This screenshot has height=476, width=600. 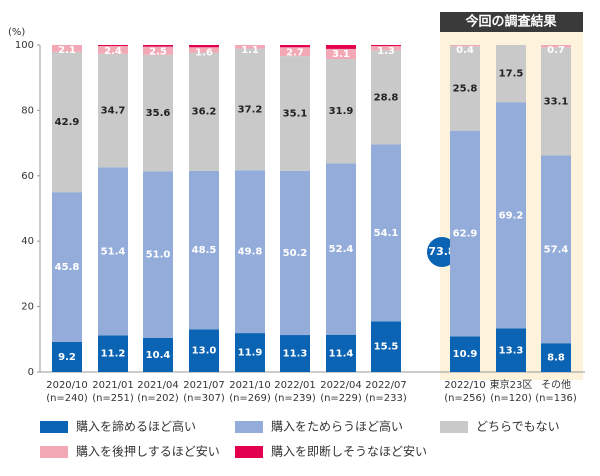 What do you see at coordinates (31, 372) in the screenshot?
I see `y-tick-label: 0` at bounding box center [31, 372].